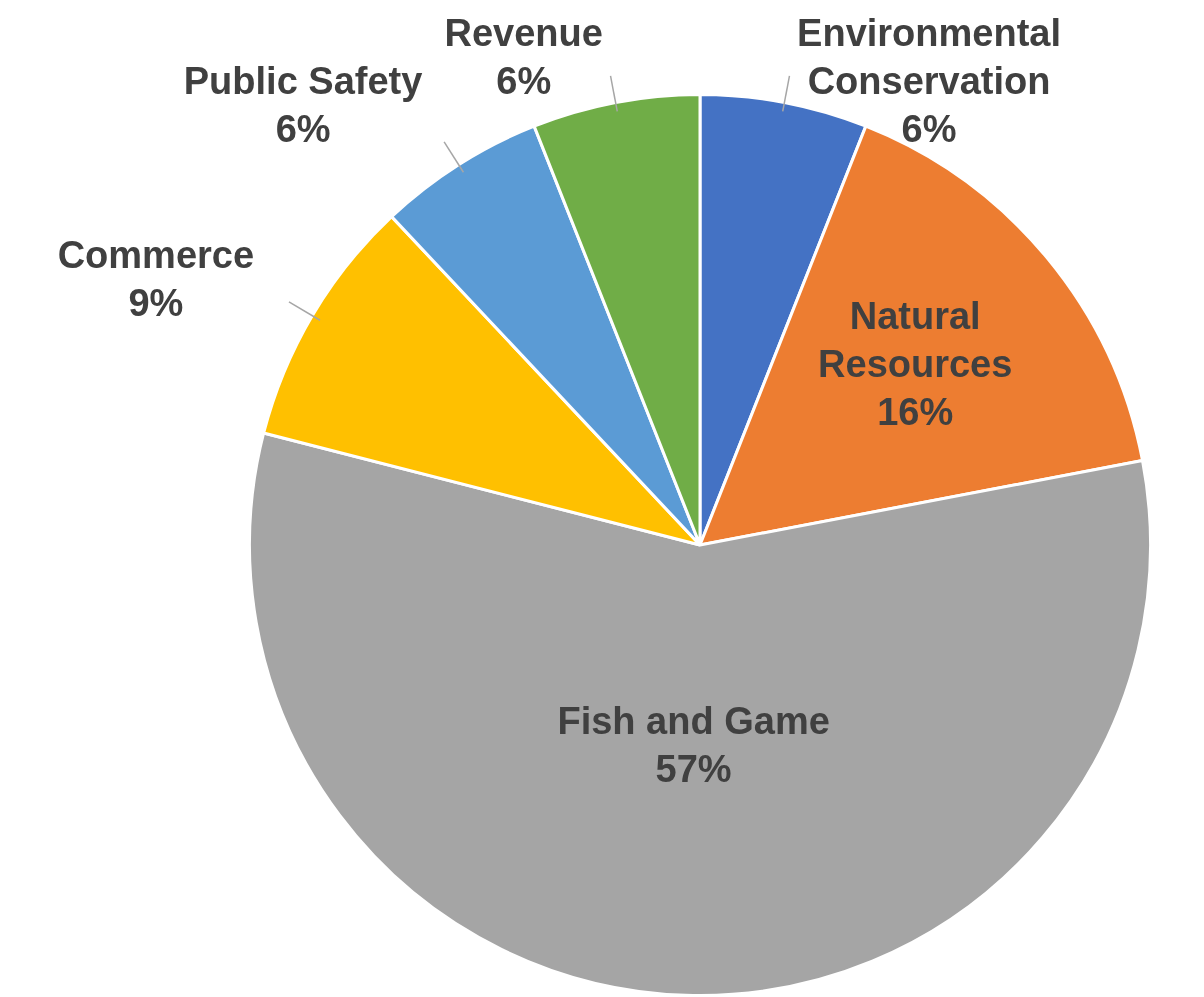 Image resolution: width=1204 pixels, height=997 pixels. I want to click on data-label: 57%, so click(693, 769).